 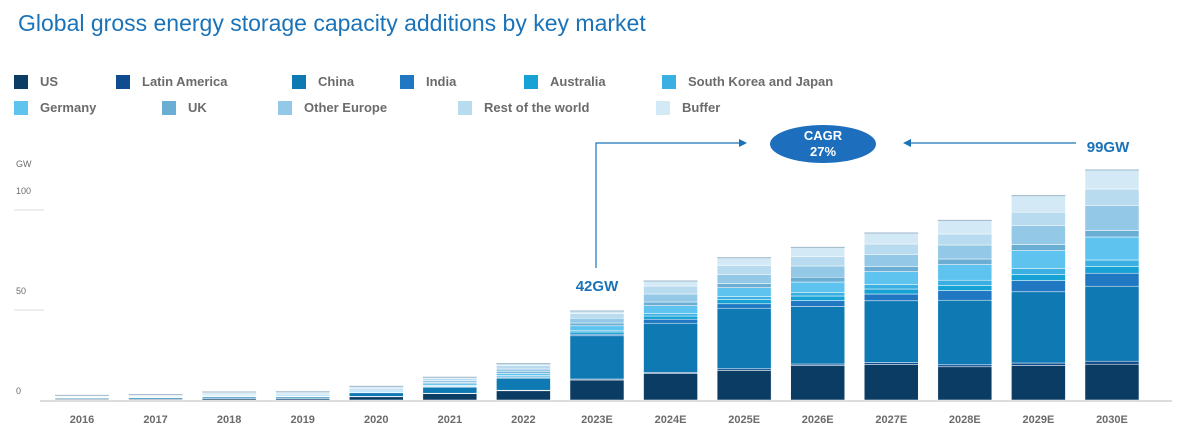 I want to click on bar-segment-india-2028e, so click(x=965, y=295).